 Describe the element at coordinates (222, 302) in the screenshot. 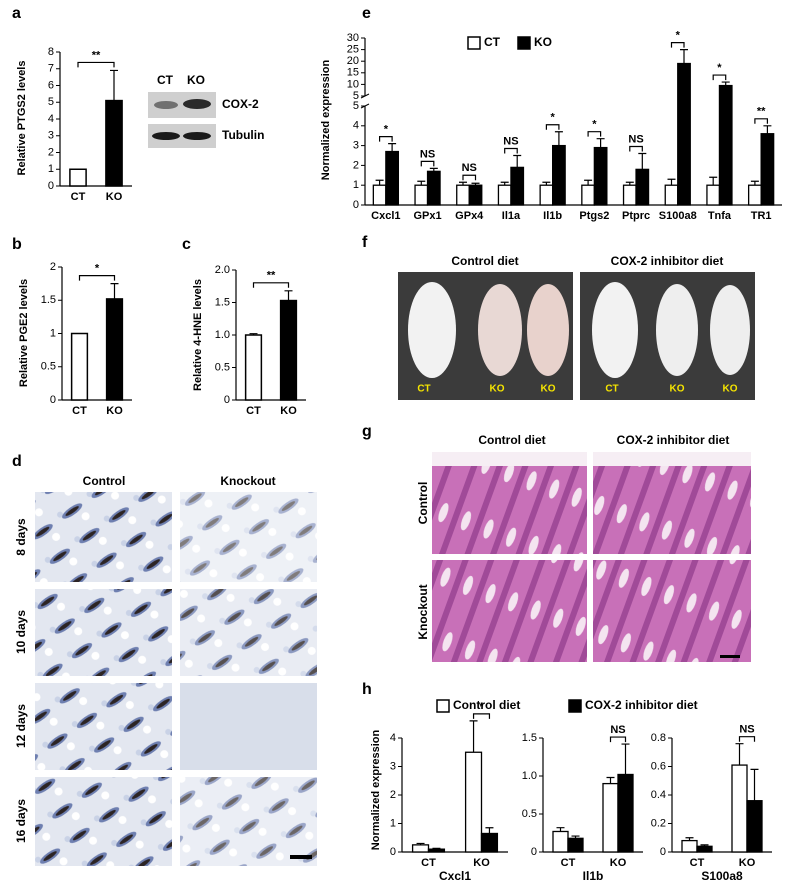

I see `y-tick-label: 1.5` at that location.